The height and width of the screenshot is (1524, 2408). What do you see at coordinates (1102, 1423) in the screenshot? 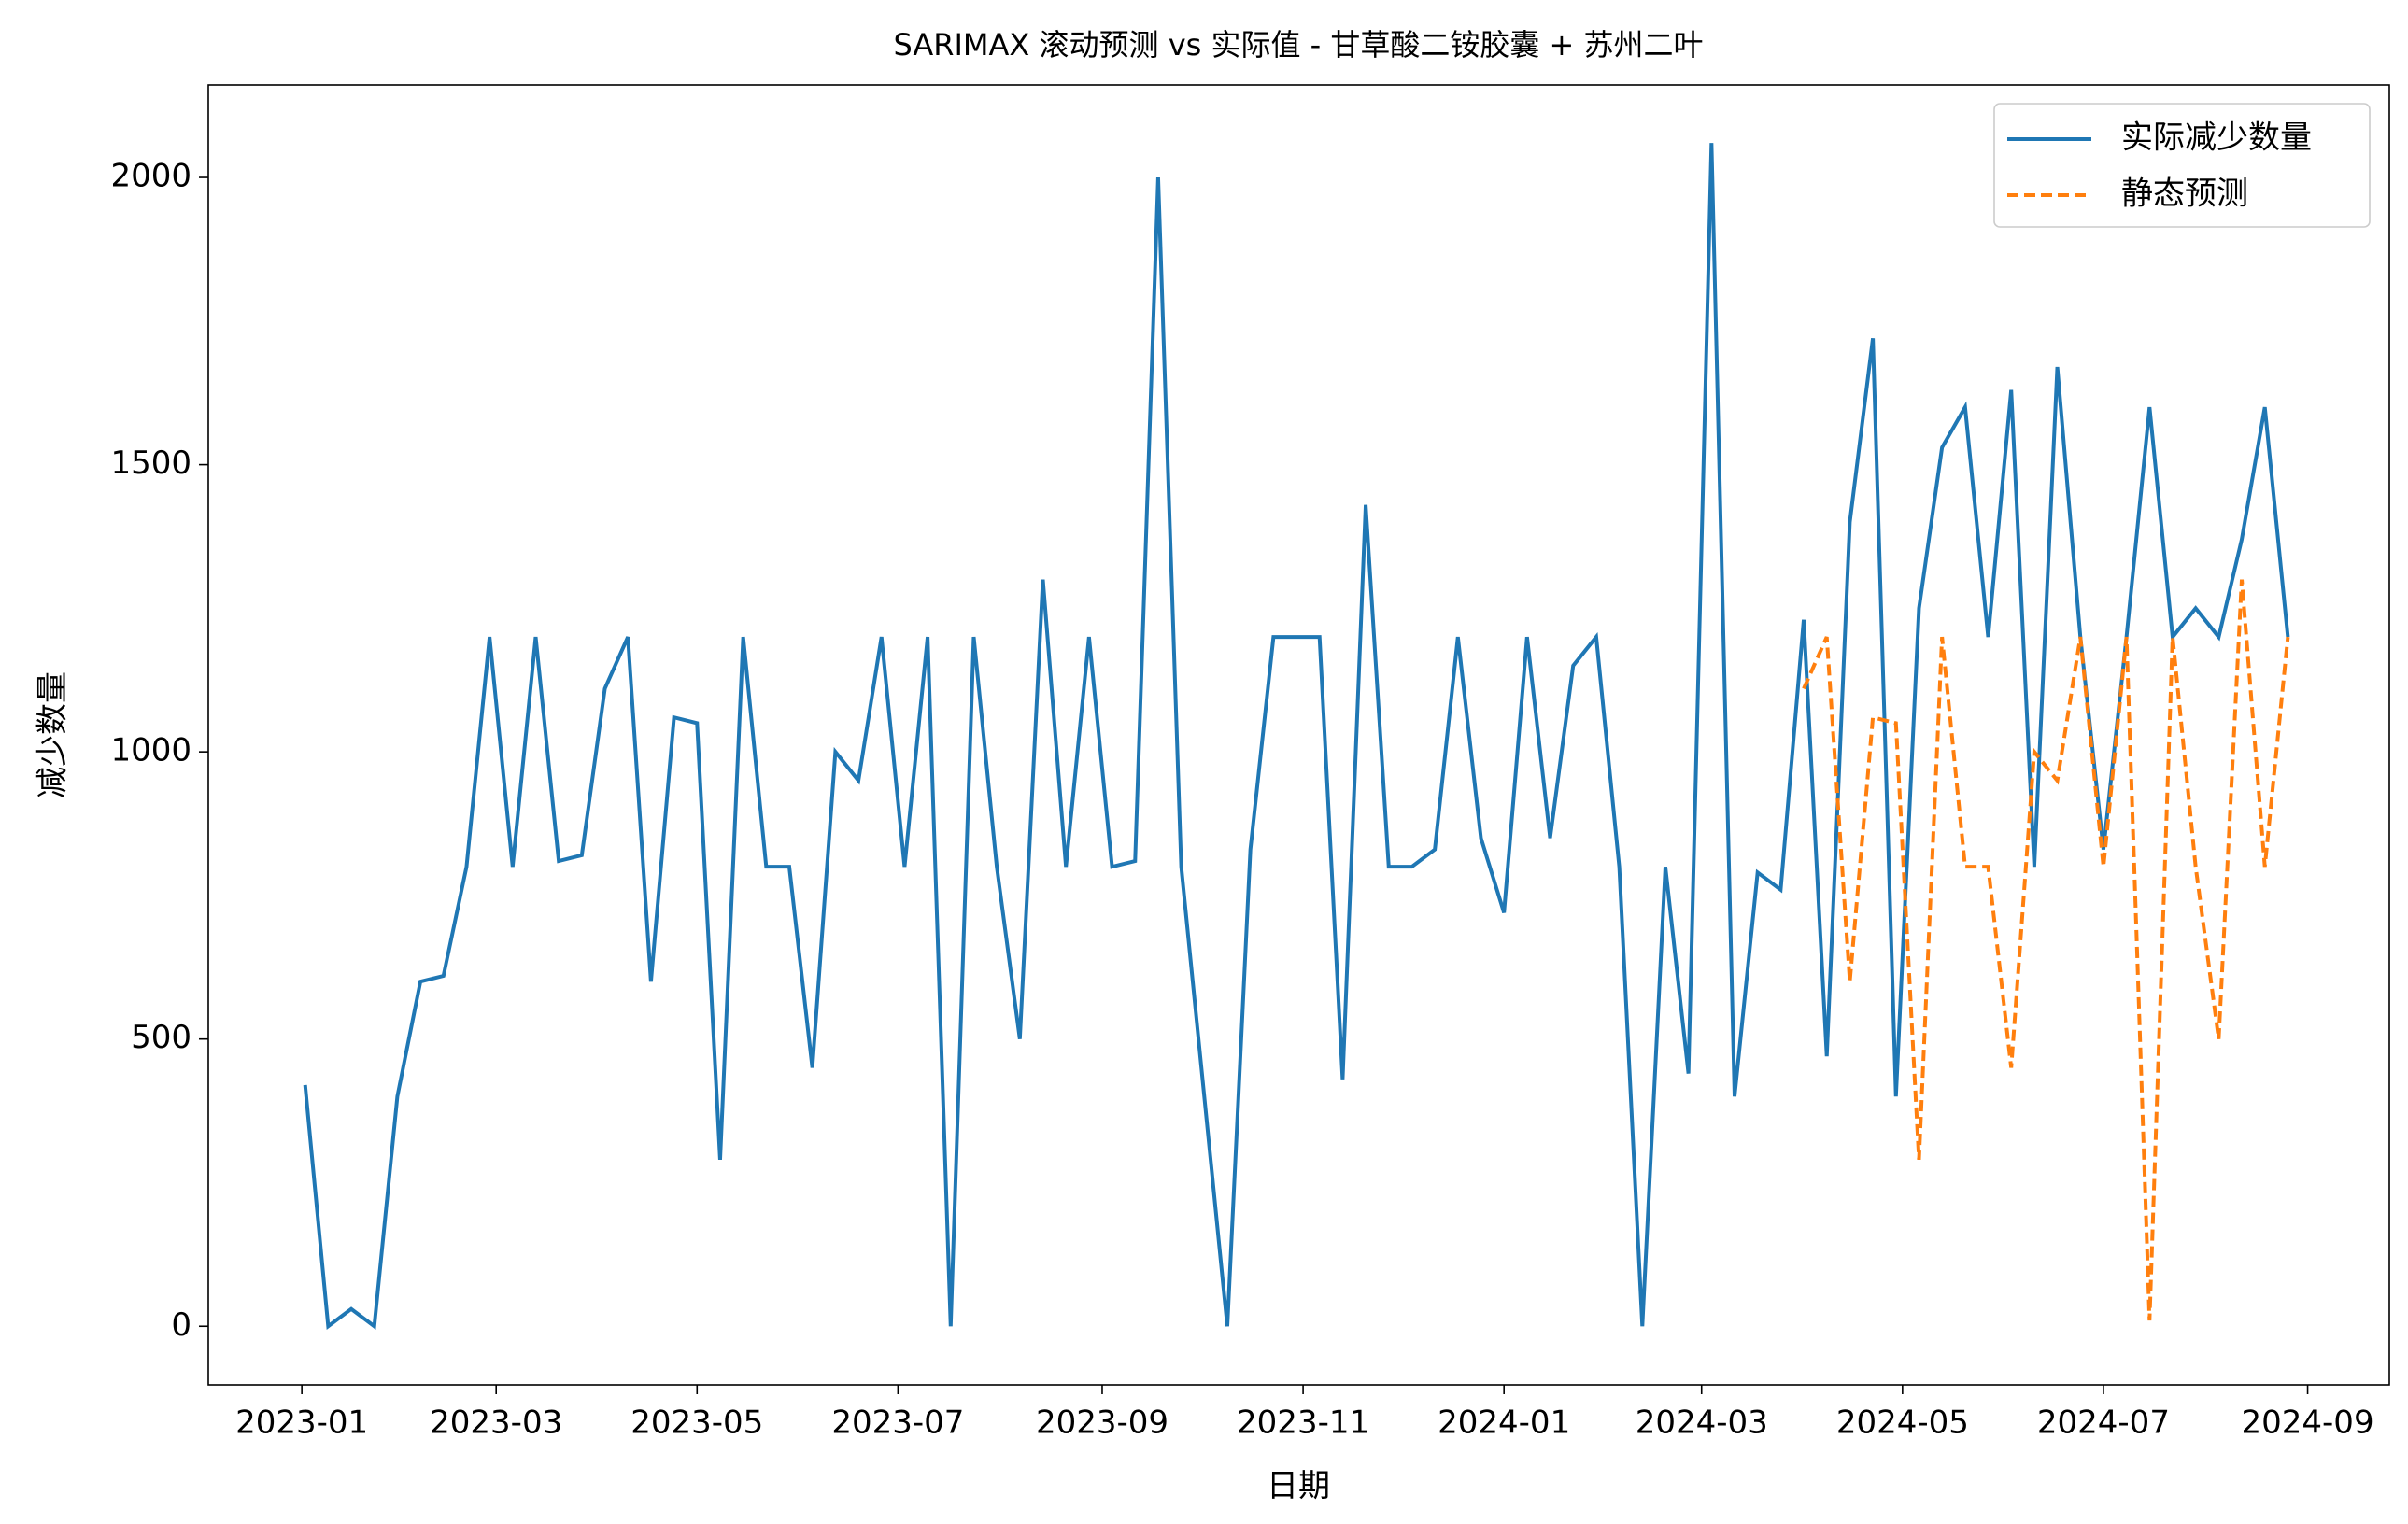
I see `x-tick-label: 2023-09` at bounding box center [1102, 1423].